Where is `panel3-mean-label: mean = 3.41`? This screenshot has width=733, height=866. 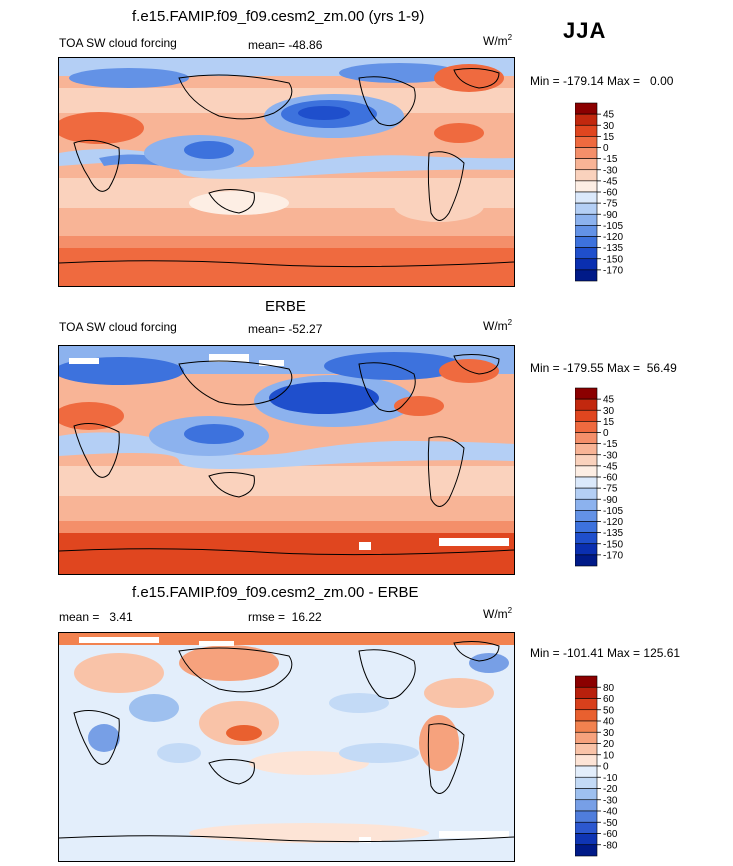
panel3-mean-label: mean = 3.41 is located at coordinates (96, 617).